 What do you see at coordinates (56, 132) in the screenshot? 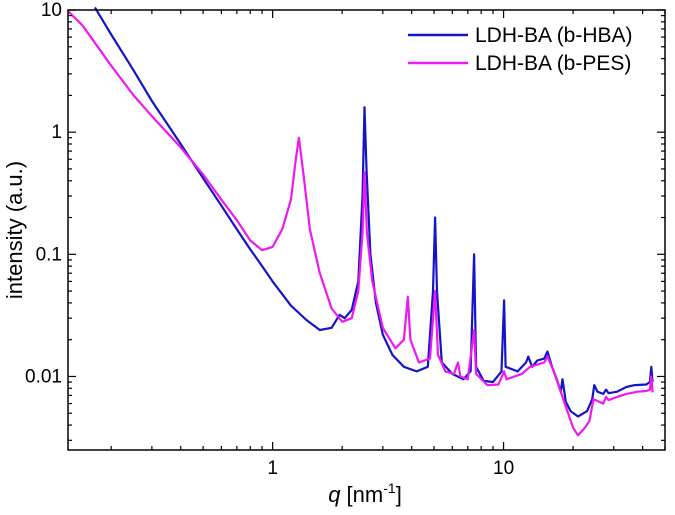
I see `y-tick-label: 1` at bounding box center [56, 132].